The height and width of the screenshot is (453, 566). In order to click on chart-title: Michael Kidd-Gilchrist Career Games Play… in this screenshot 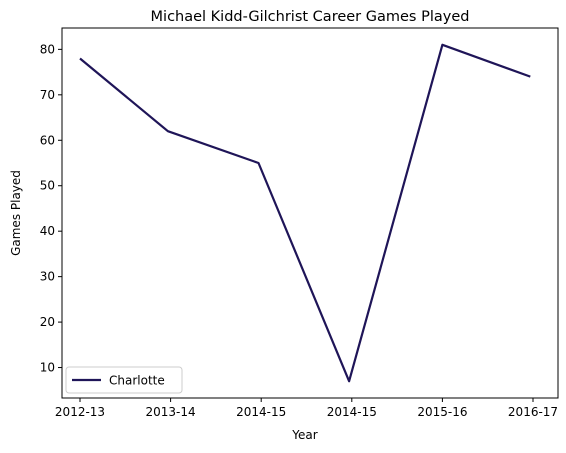, I will do `click(310, 17)`.